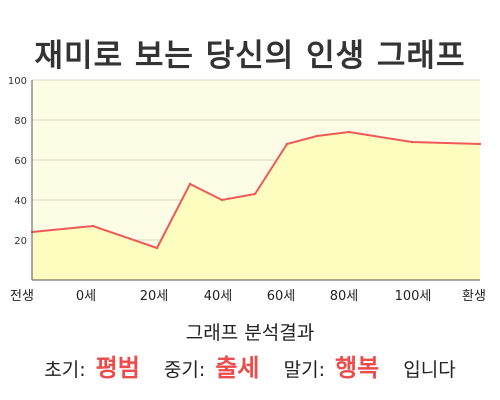 The height and width of the screenshot is (400, 500). Describe the element at coordinates (237, 368) in the screenshot. I see `mid-value: 출세` at that location.